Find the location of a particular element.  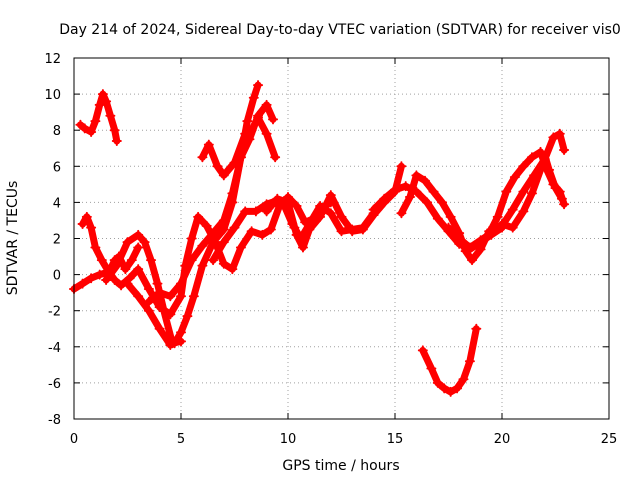

x-tick-label: 10 is located at coordinates (288, 439).